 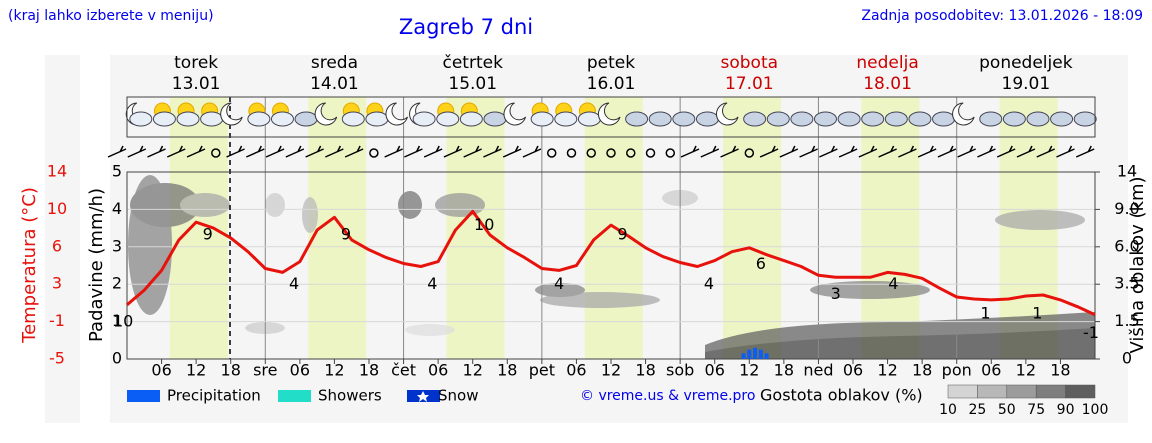 What do you see at coordinates (117, 171) in the screenshot?
I see `y-tick-label: 5` at bounding box center [117, 171].